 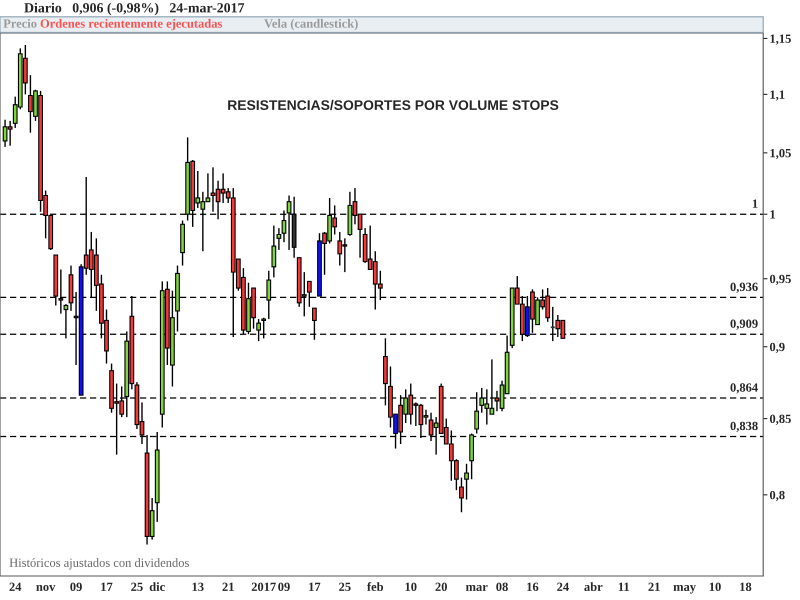 I want to click on y-tick-label: 1,1, so click(x=777, y=95).